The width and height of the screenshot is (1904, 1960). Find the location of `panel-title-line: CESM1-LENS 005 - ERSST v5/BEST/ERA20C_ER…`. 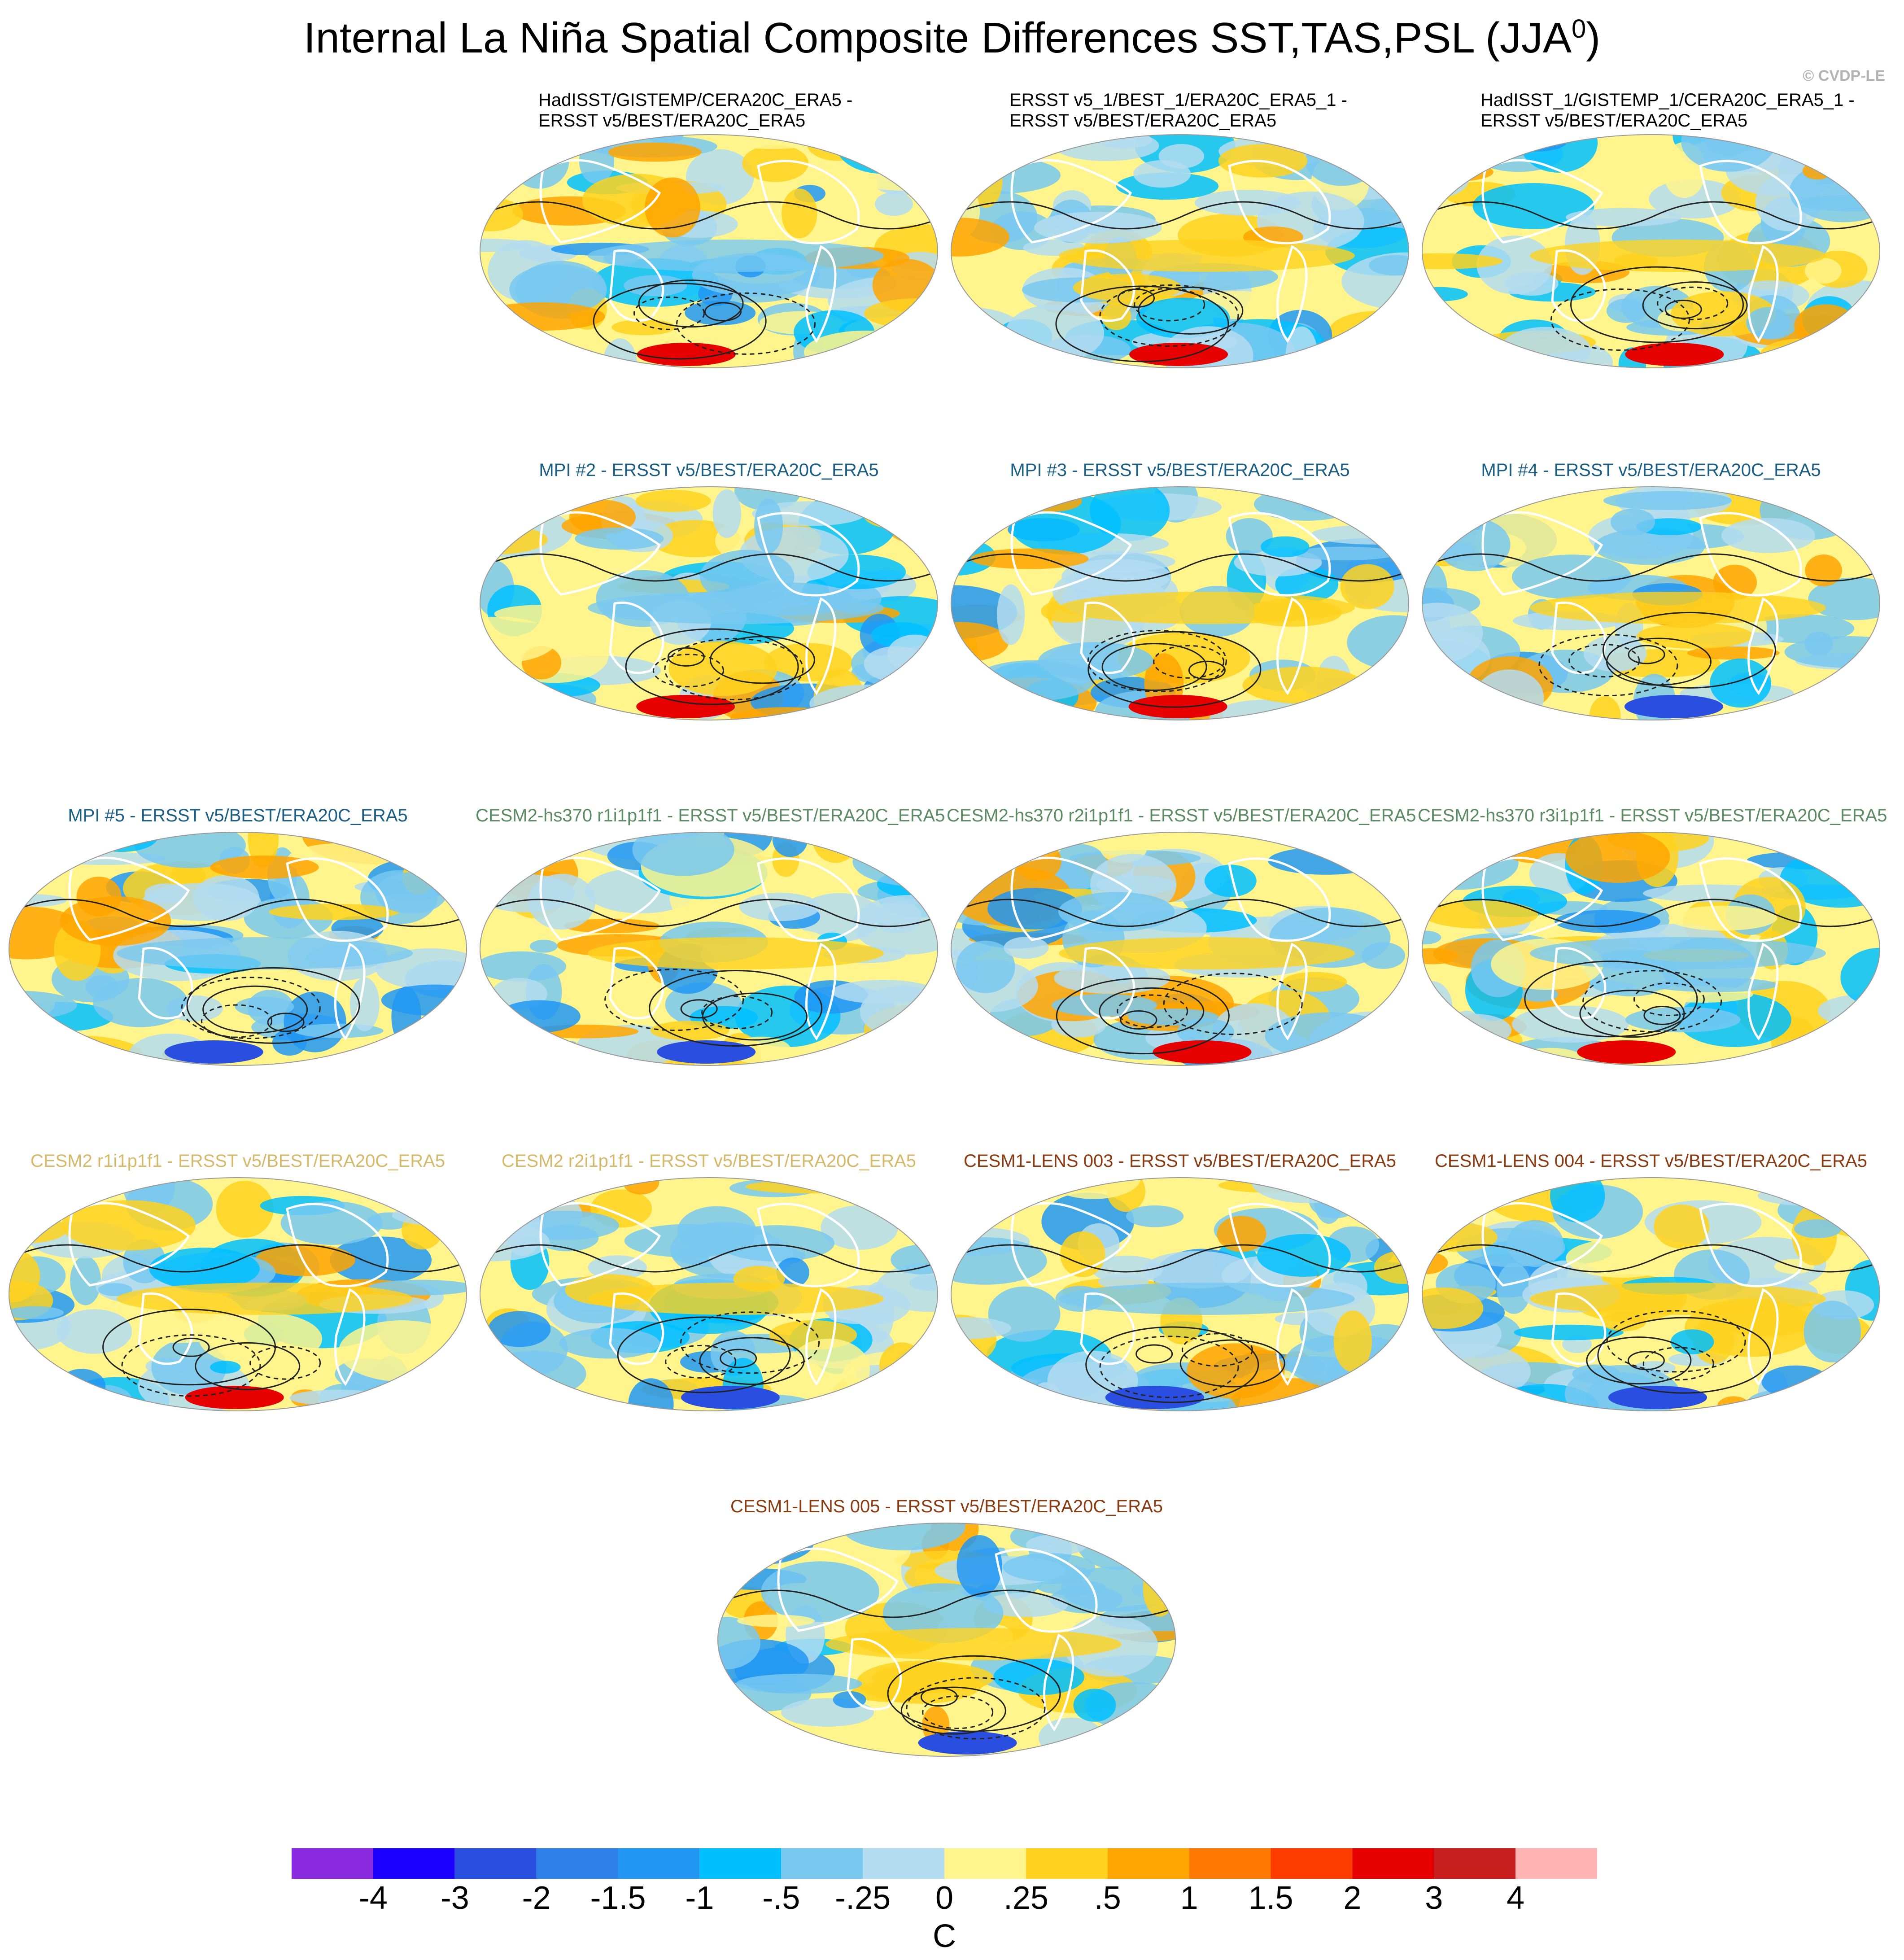

panel-title-line: CESM1-LENS 005 - ERSST v5/BEST/ERA20C_ER… is located at coordinates (946, 1507).